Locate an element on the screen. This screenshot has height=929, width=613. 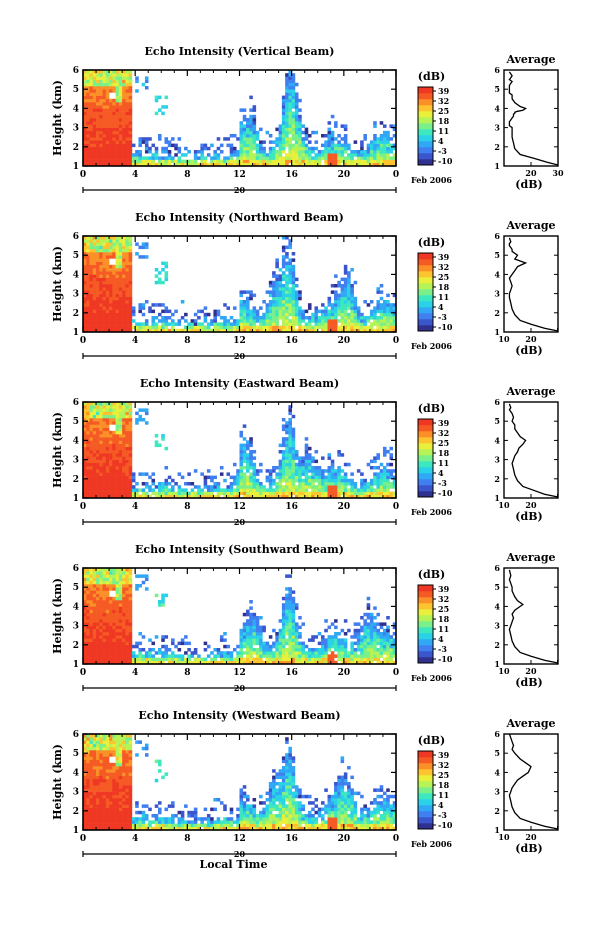
colorbar-swatch is located at coordinates (425, 256).